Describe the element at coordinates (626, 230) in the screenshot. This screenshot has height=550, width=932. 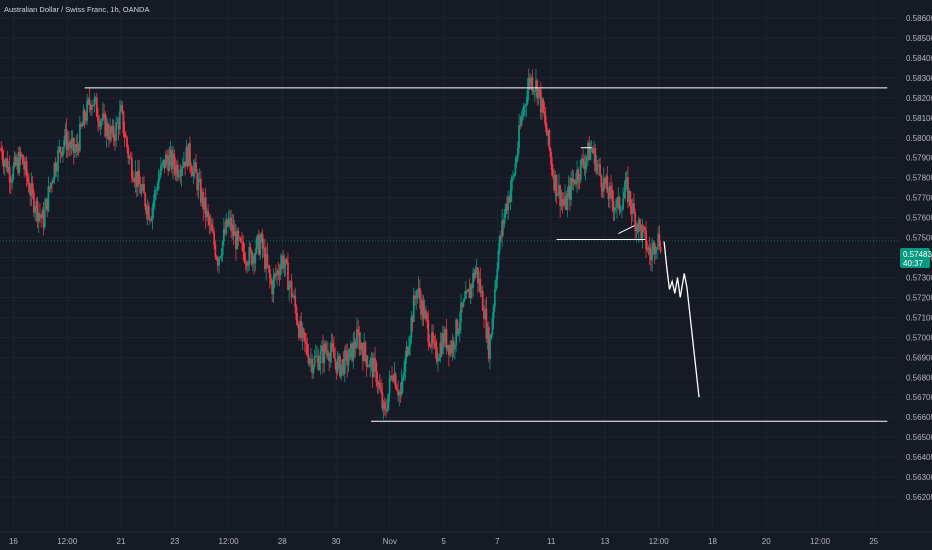
I see `trend-annotation` at that location.